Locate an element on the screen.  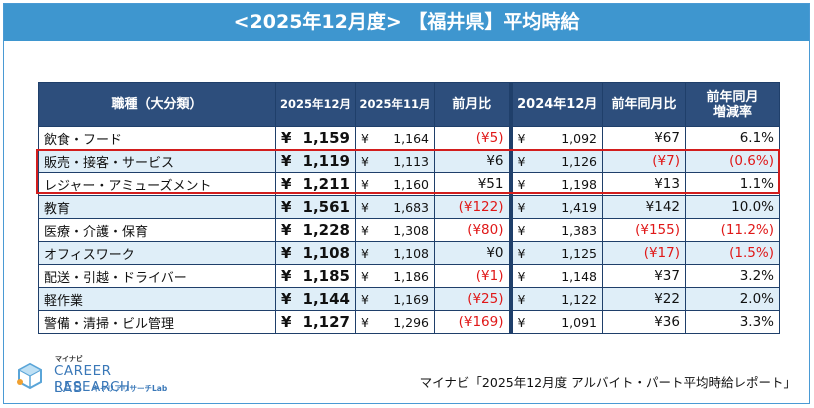
cell-yoy: ¥36 is located at coordinates (644, 322).